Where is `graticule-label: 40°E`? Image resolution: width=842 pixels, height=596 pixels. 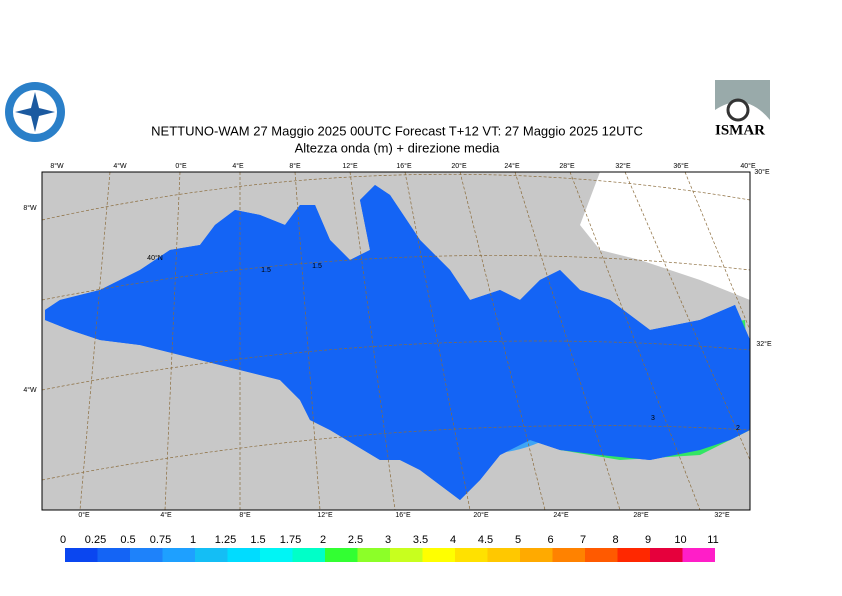 graticule-label: 40°E is located at coordinates (748, 166).